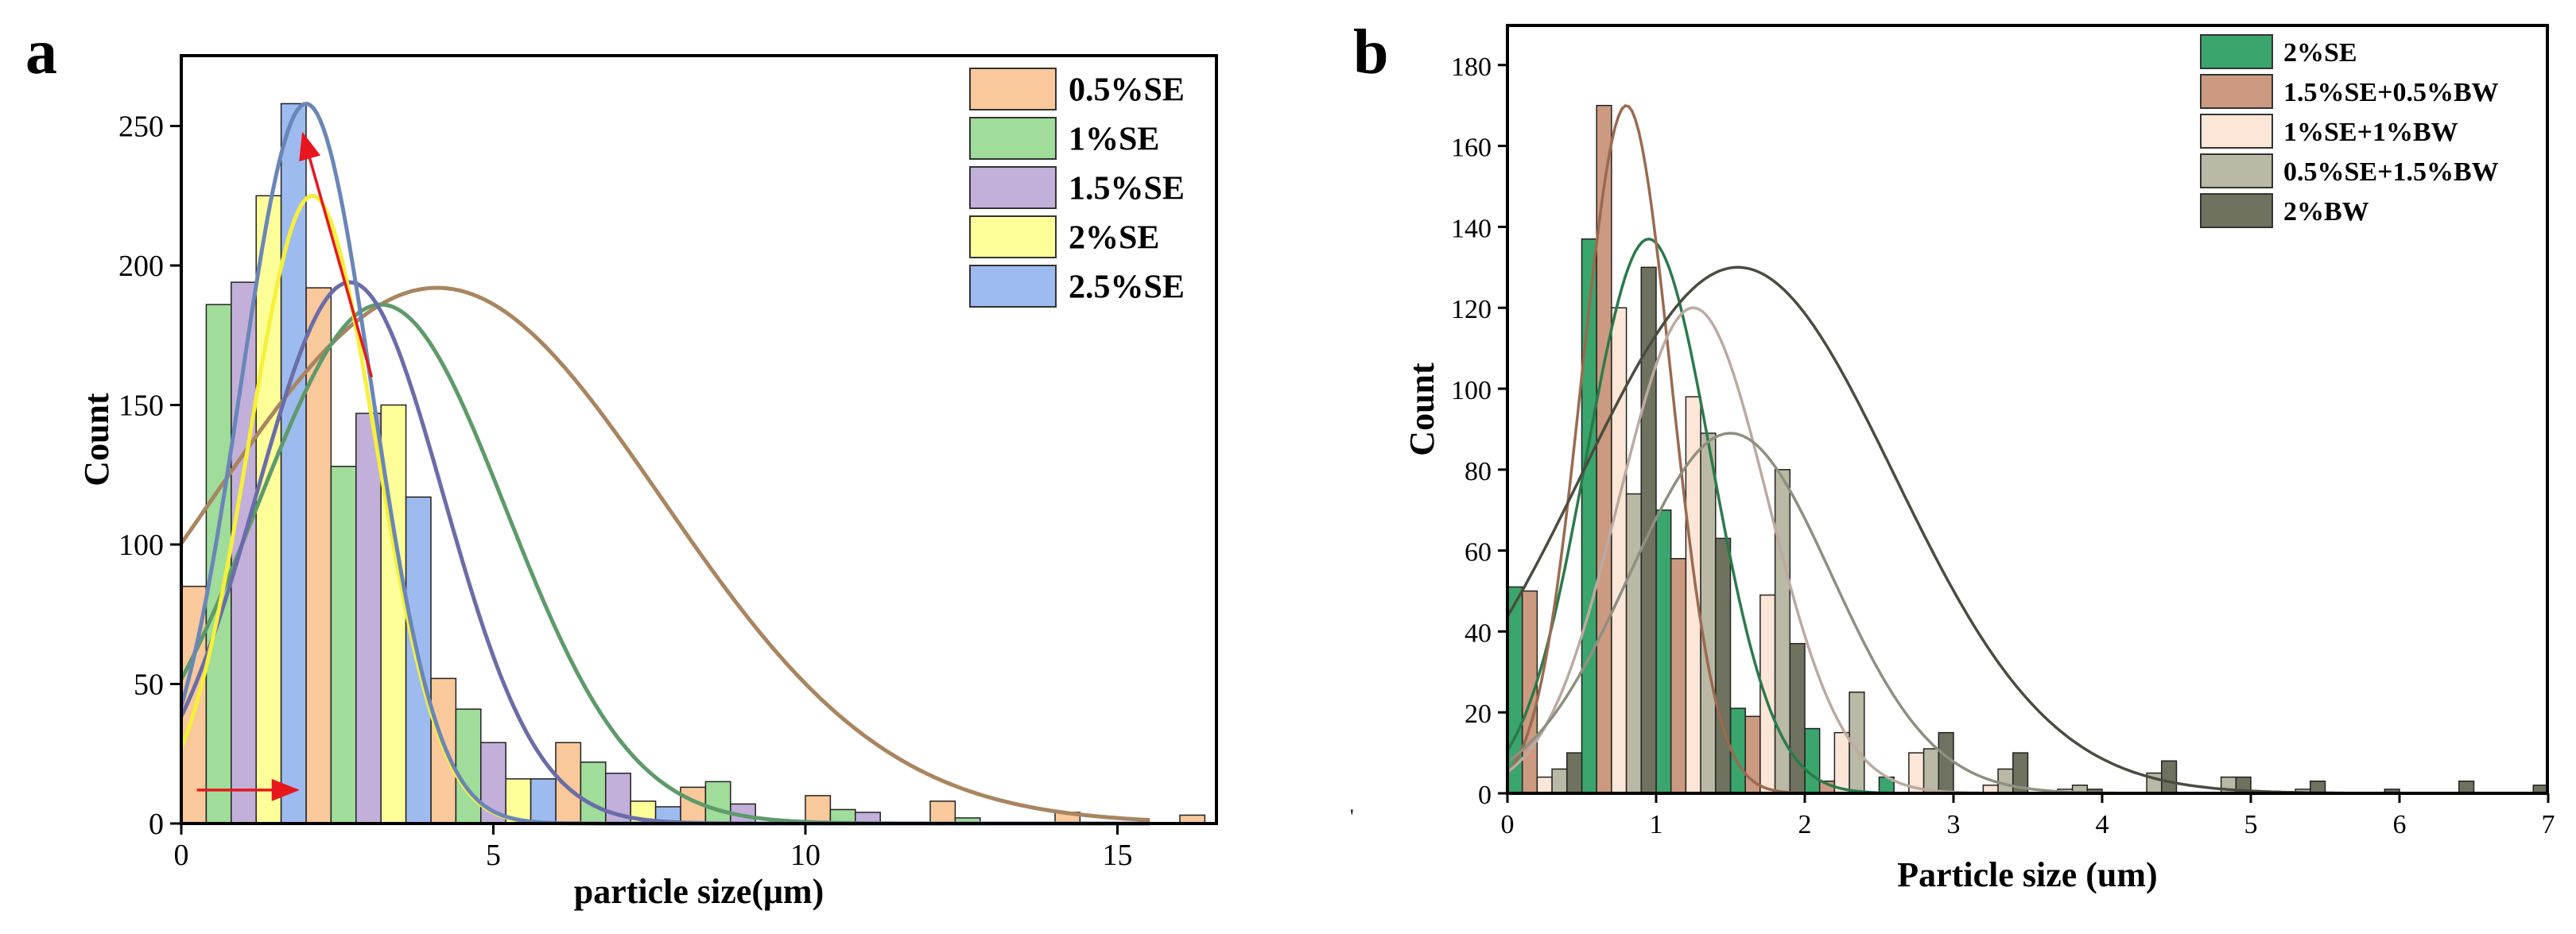 The height and width of the screenshot is (934, 2576). Describe the element at coordinates (1479, 553) in the screenshot. I see `panel-b-y-tick-label: 60` at that location.